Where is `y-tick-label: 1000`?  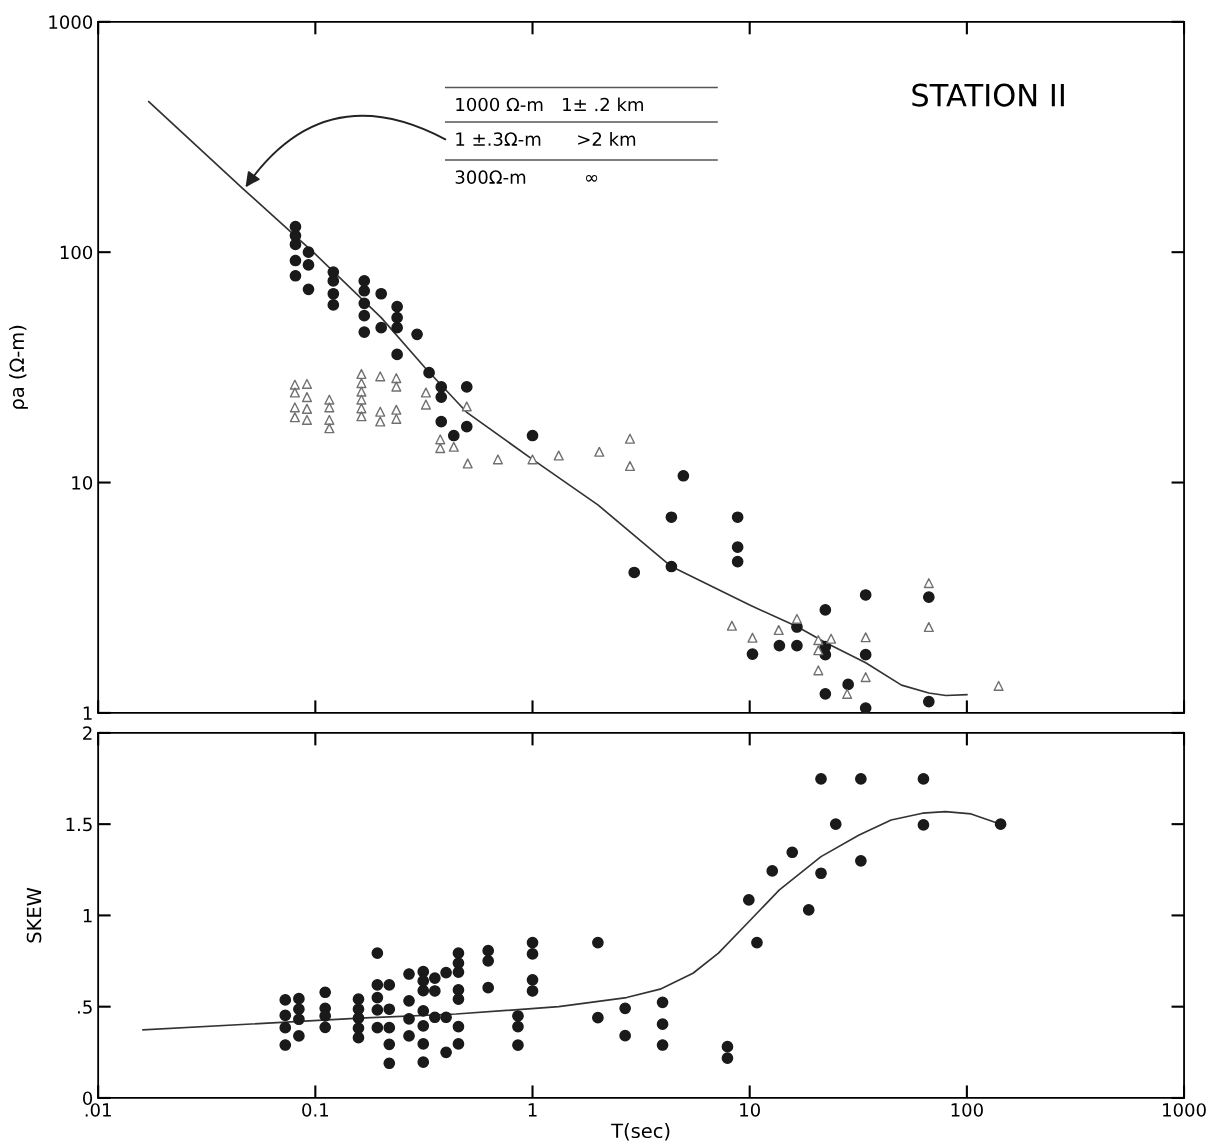 y-tick-label: 1000 is located at coordinates (71, 22).